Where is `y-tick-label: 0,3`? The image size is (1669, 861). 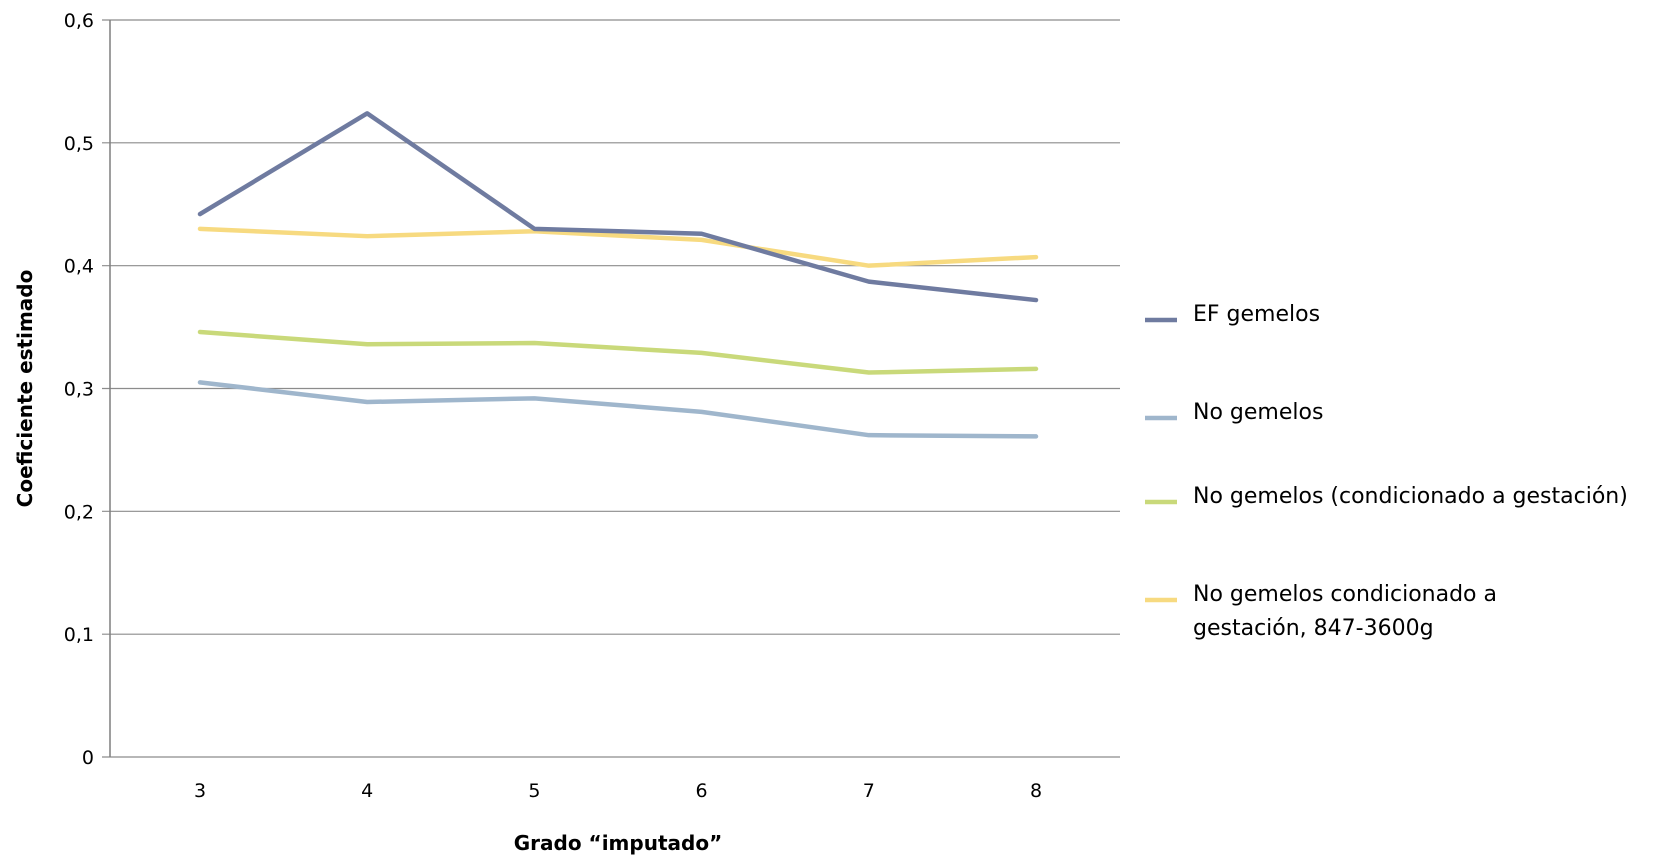 y-tick-label: 0,3 is located at coordinates (79, 390).